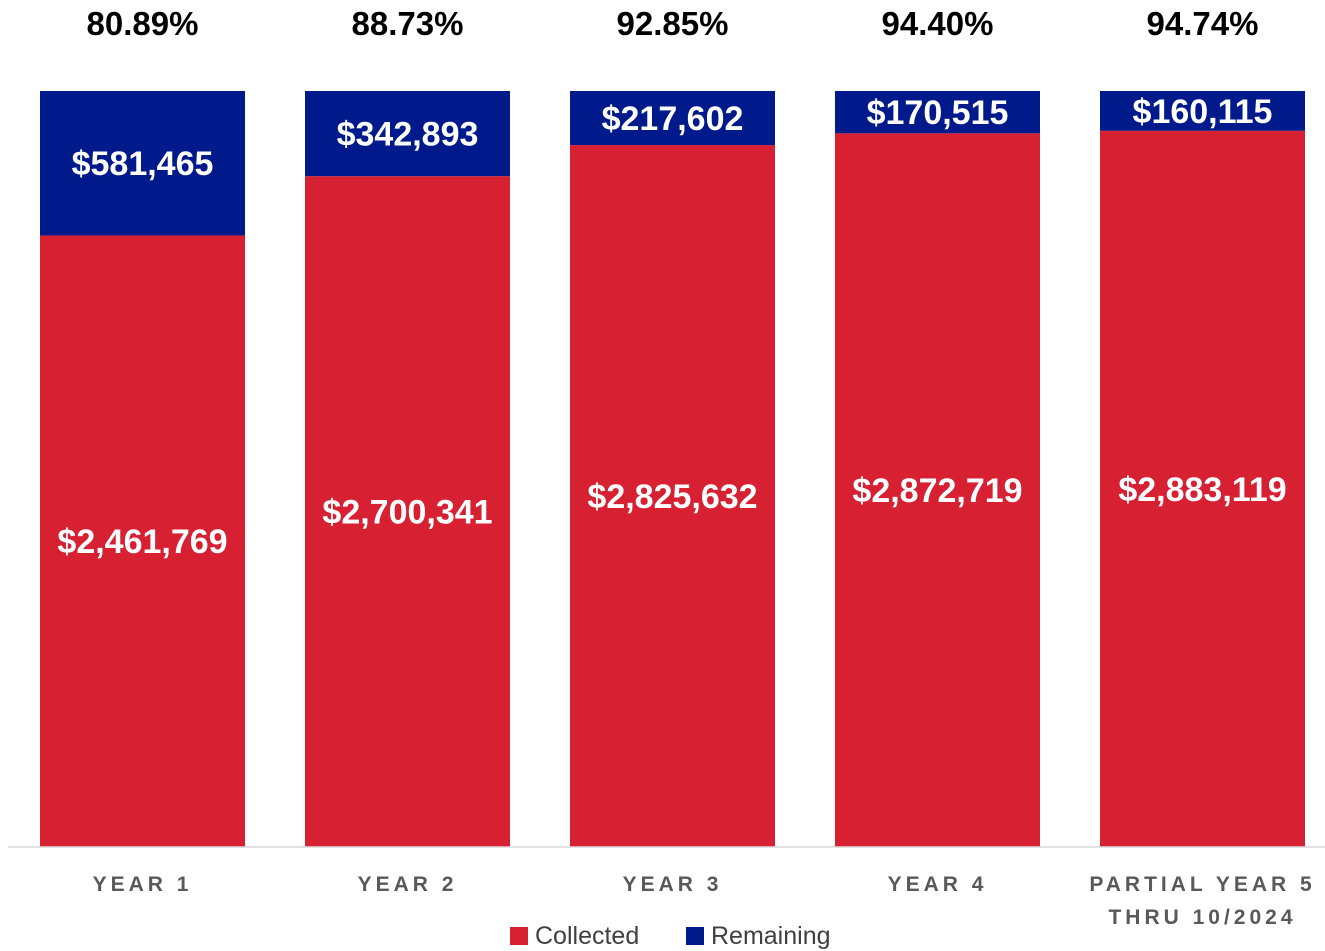 The image size is (1325, 951). What do you see at coordinates (408, 884) in the screenshot?
I see `category-label-2: YEAR 2` at bounding box center [408, 884].